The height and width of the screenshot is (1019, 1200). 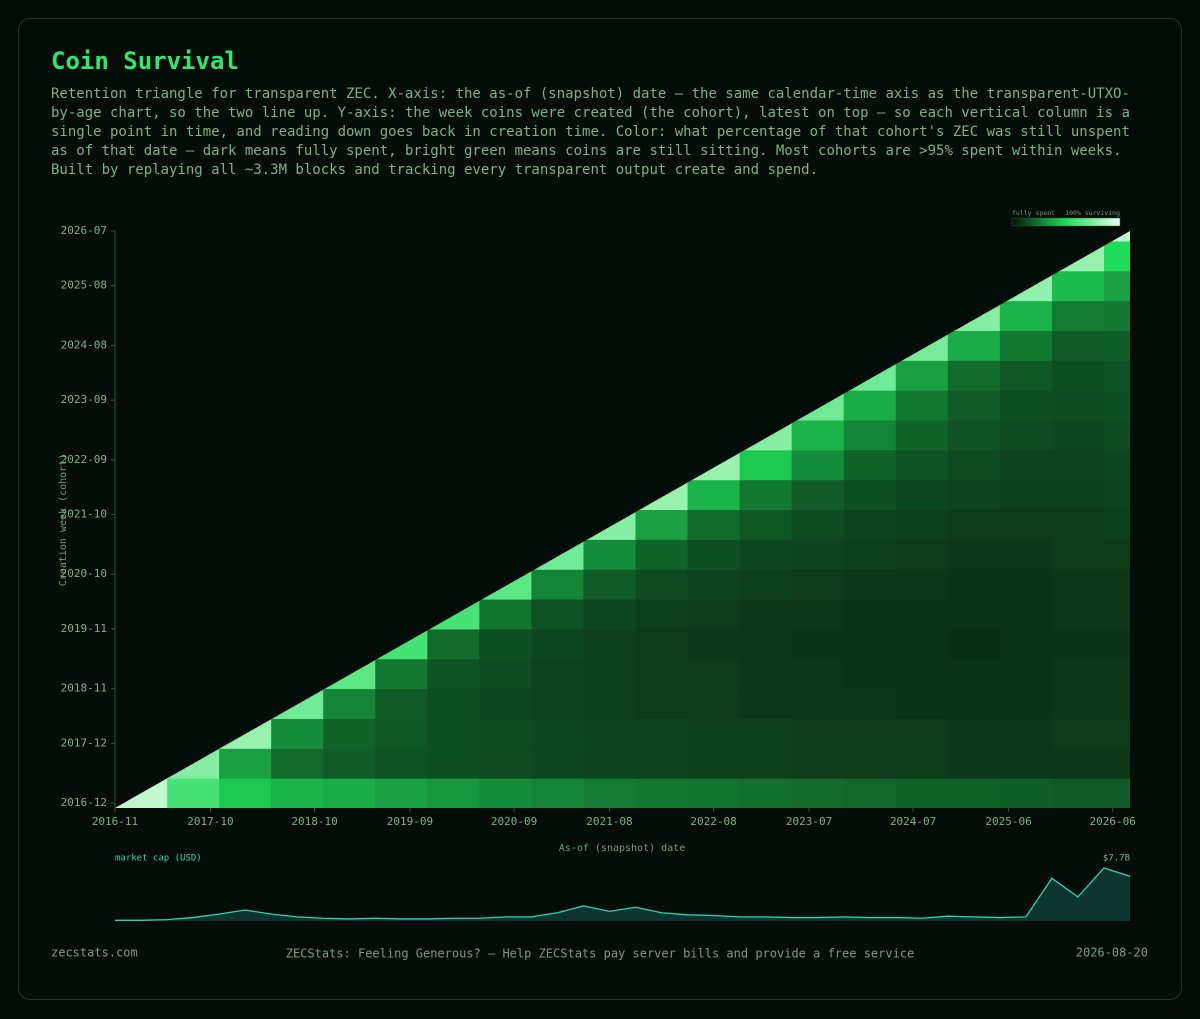 I want to click on x-tick-label: 2025-06, so click(x=1008, y=821).